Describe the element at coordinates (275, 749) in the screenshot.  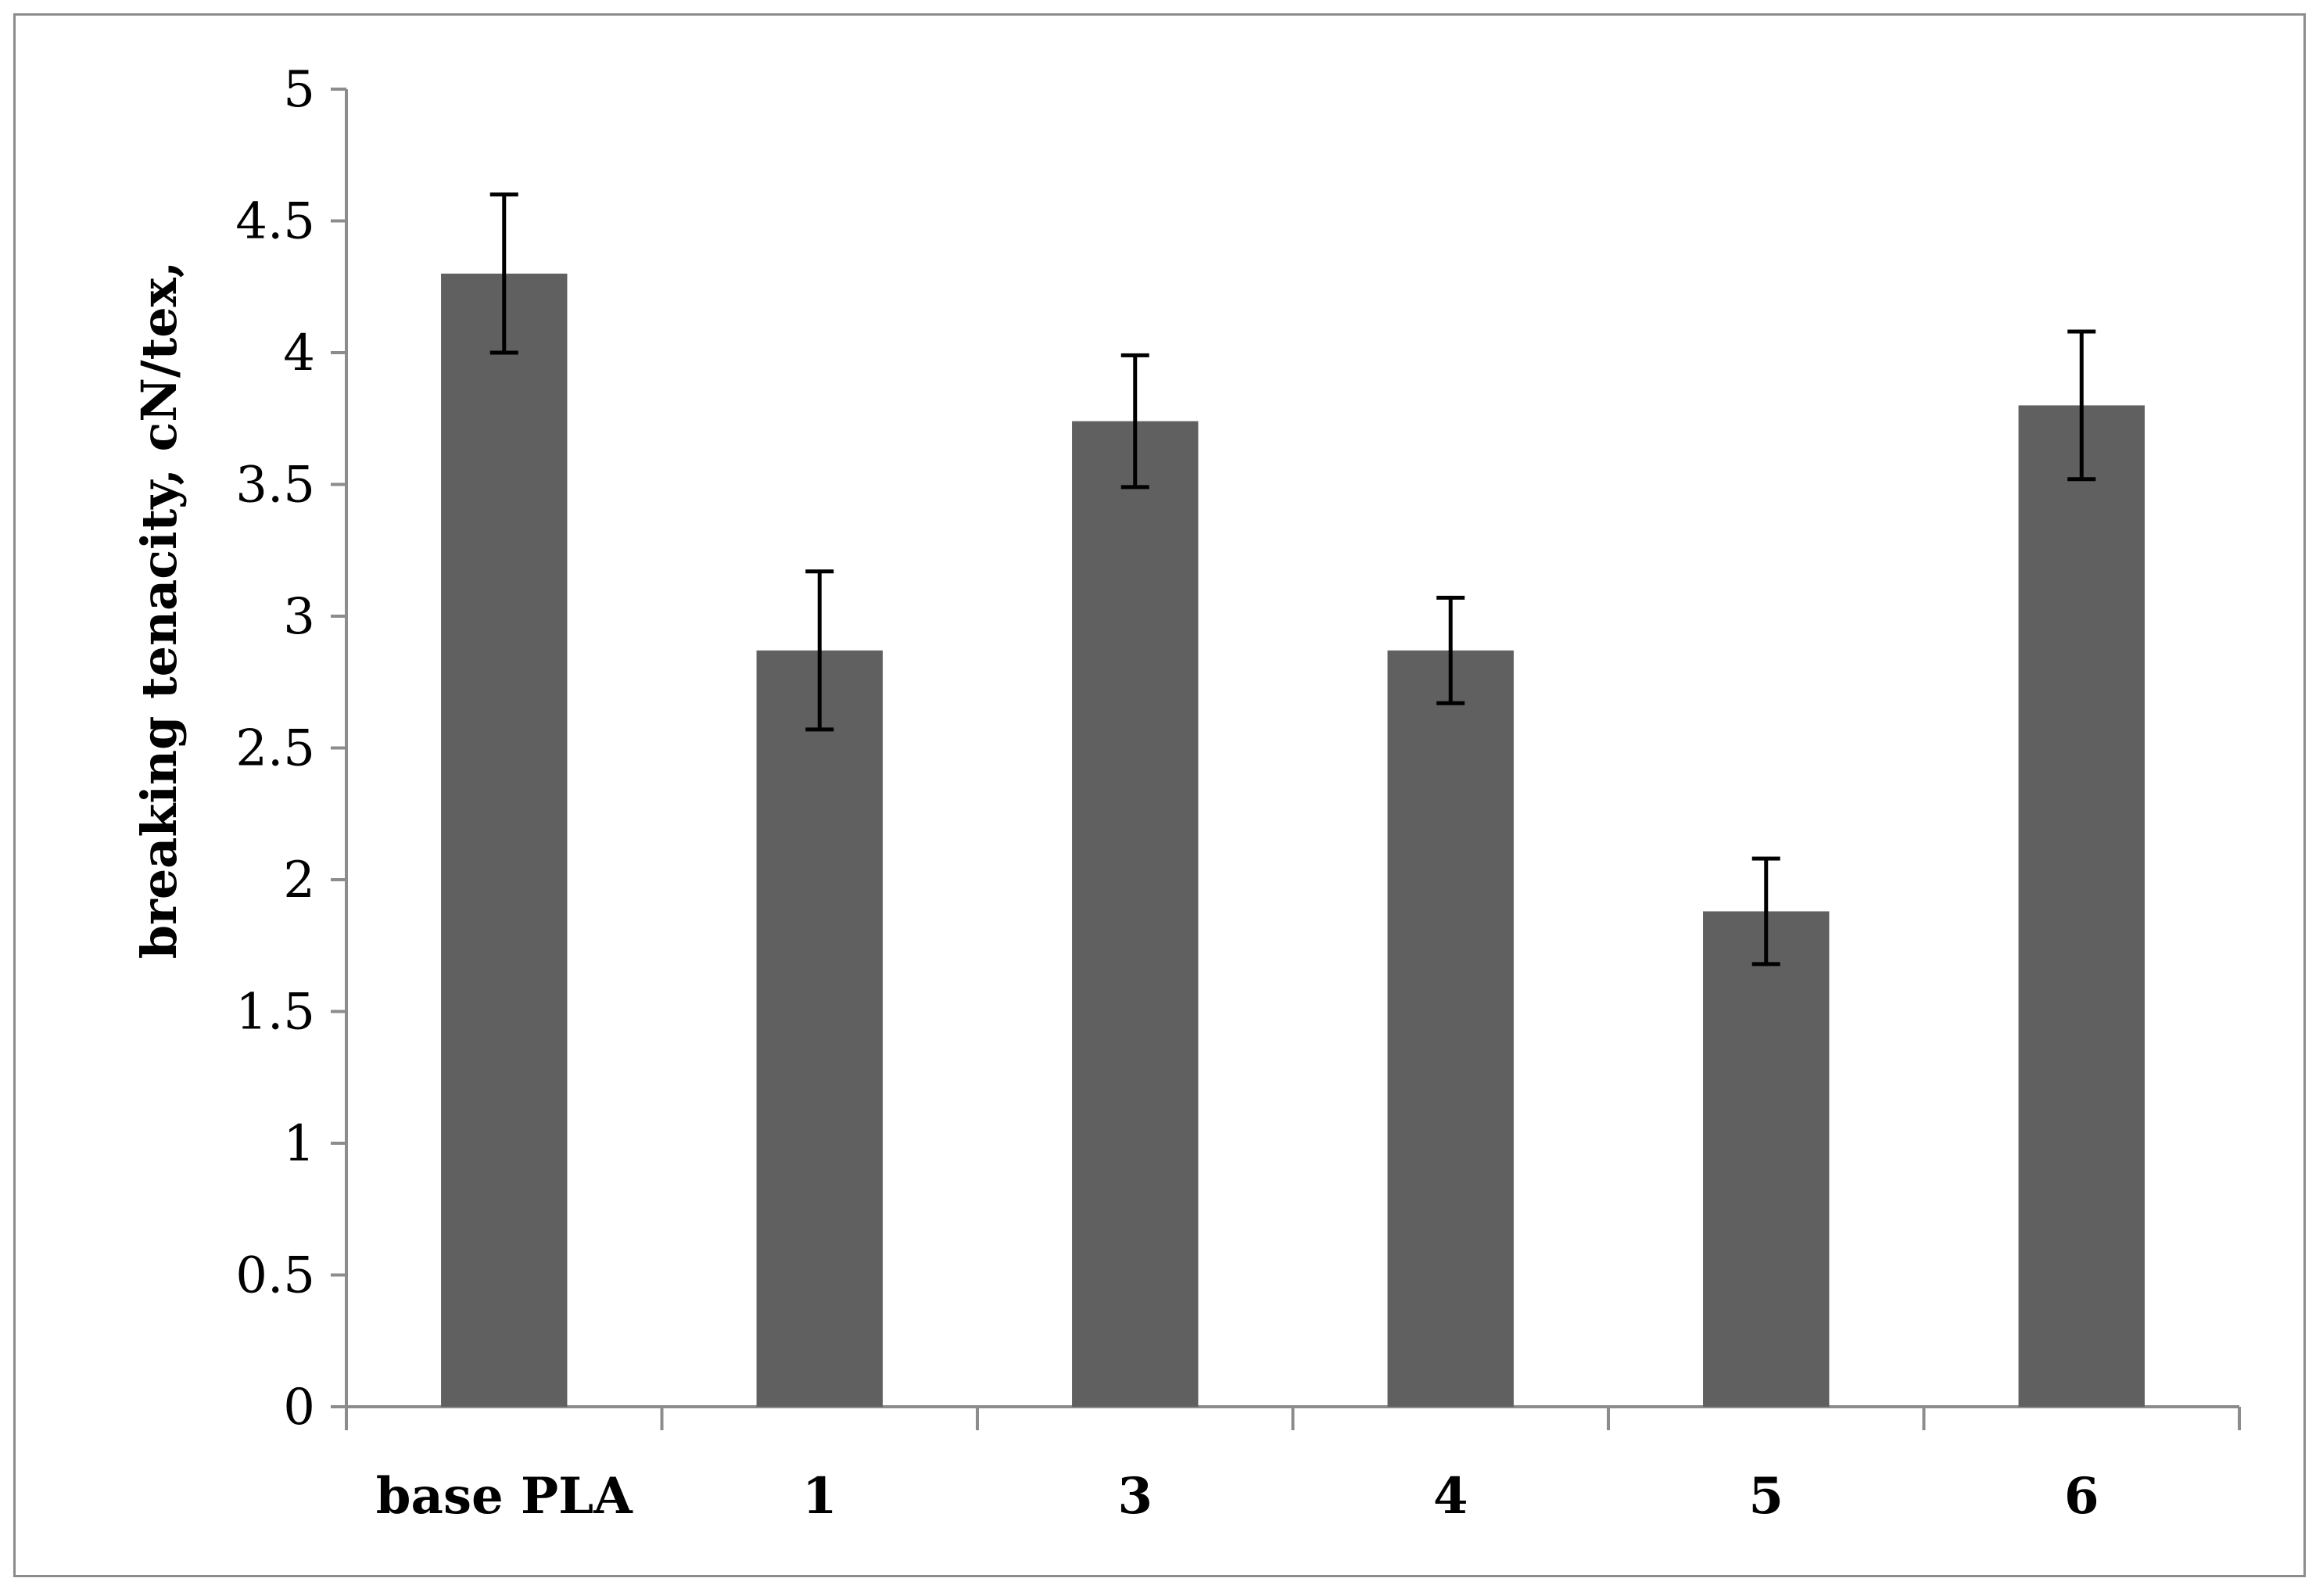
I see `y-tick-label: 2.5` at that location.